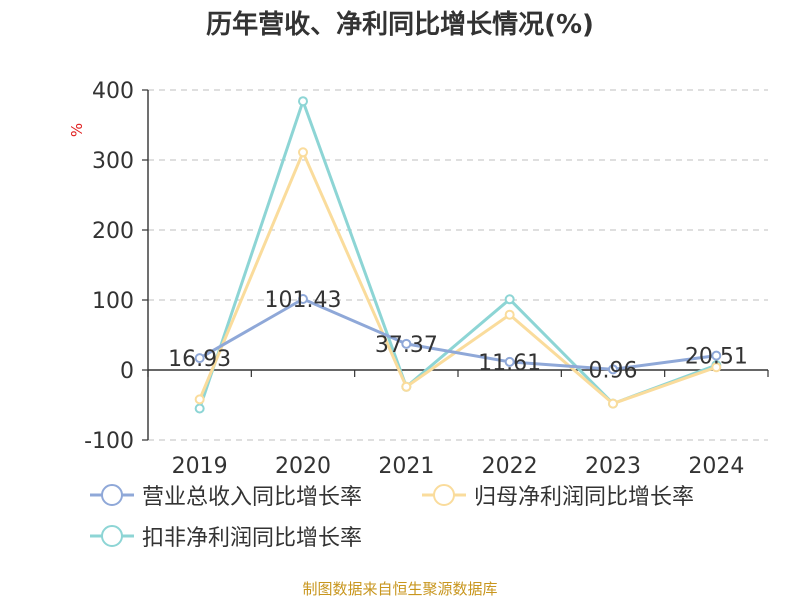 The image size is (800, 600). Describe the element at coordinates (406, 466) in the screenshot. I see `x-tick-label: 2021` at that location.